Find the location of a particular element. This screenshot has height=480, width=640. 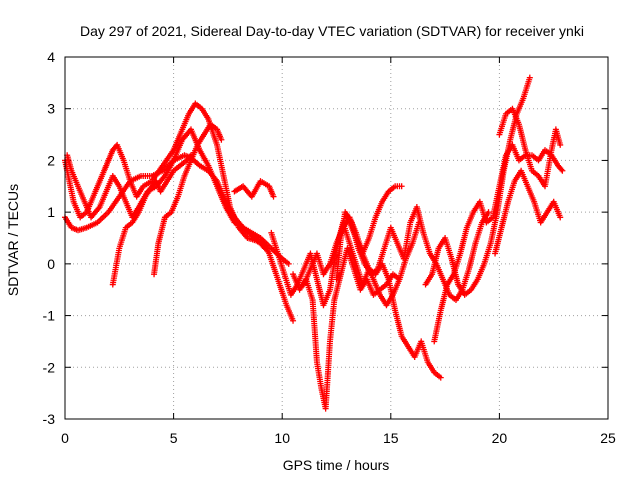

y-tick-label: -1 is located at coordinates (49, 316).